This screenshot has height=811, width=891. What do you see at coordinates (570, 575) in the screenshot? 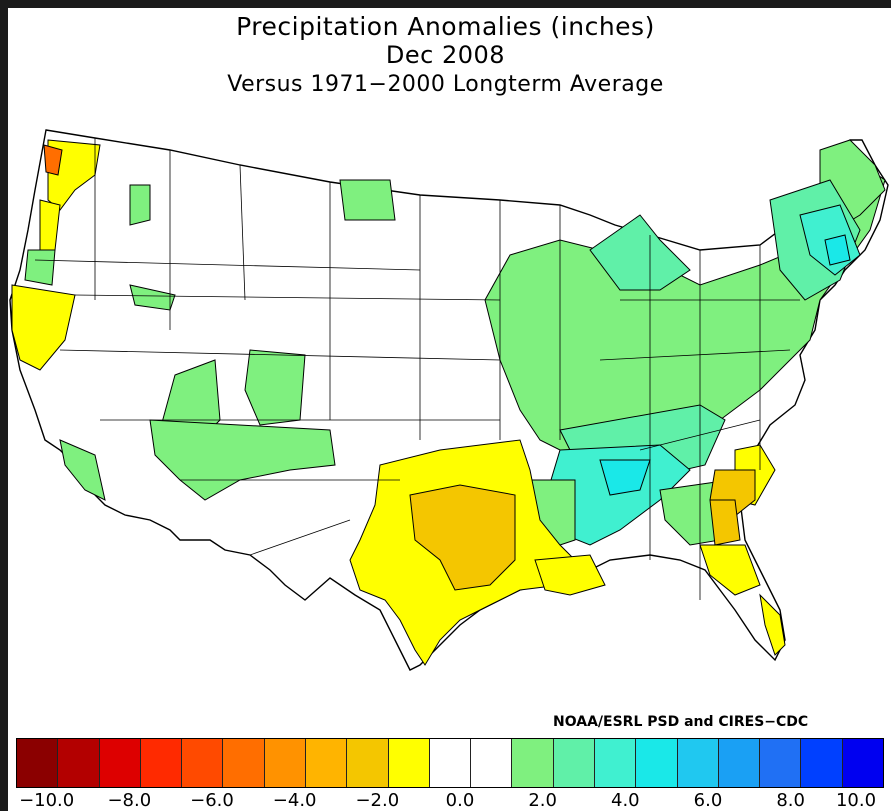
I see `region-louisiana-dry` at bounding box center [570, 575].